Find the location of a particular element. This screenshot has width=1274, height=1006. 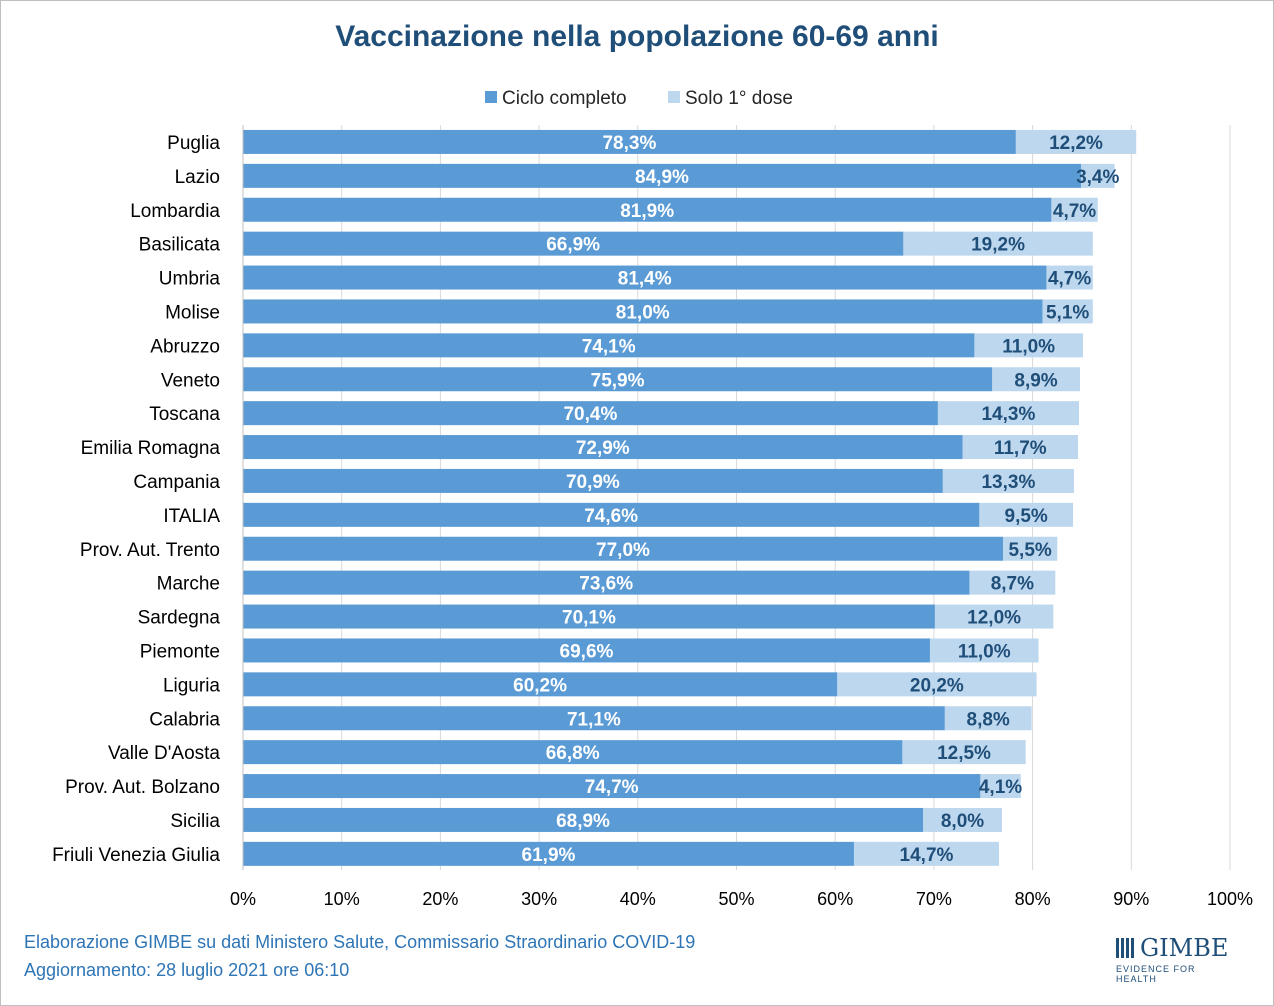

category-label: Sicilia is located at coordinates (195, 821).